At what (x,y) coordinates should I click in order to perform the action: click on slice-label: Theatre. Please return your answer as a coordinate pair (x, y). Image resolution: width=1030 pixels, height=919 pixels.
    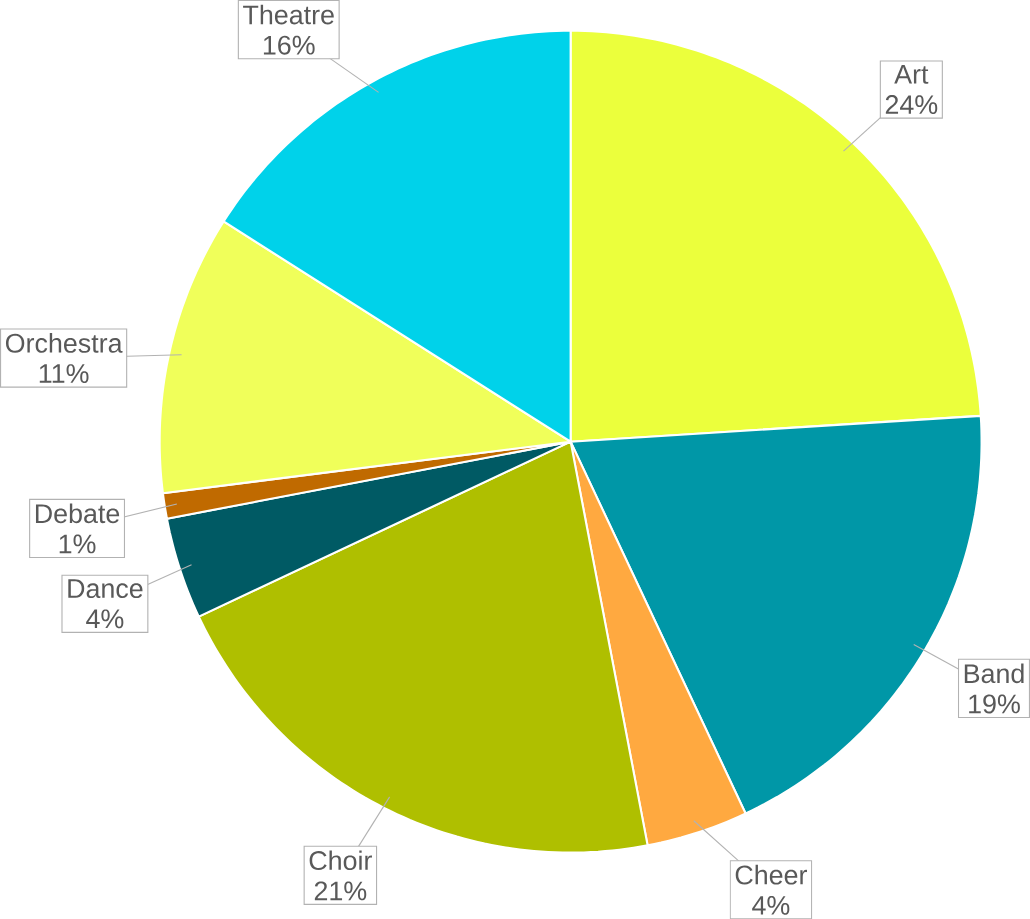
    Looking at the image, I should click on (288, 14).